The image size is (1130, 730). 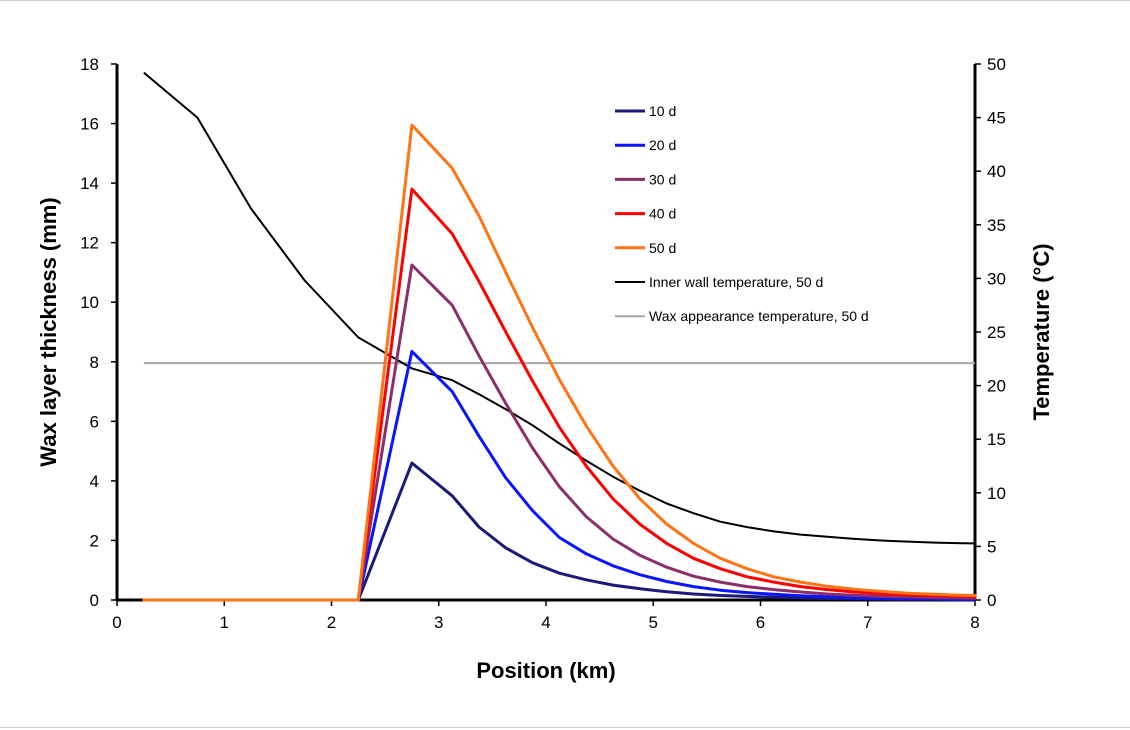 I want to click on y-tick-label-right: 5, so click(x=991, y=546).